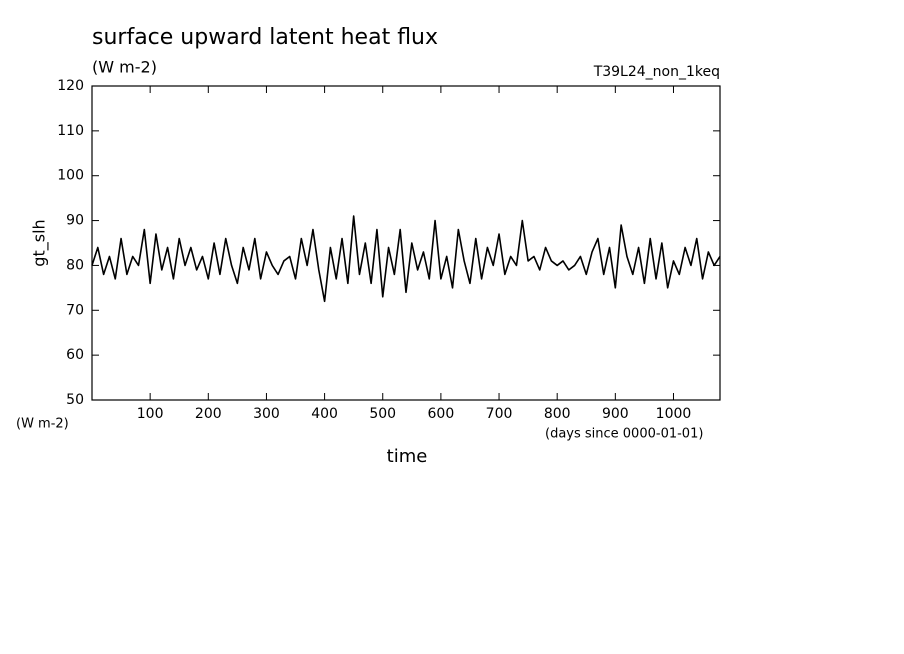 Image resolution: width=904 pixels, height=654 pixels. I want to click on x-tick-label: 700, so click(499, 414).